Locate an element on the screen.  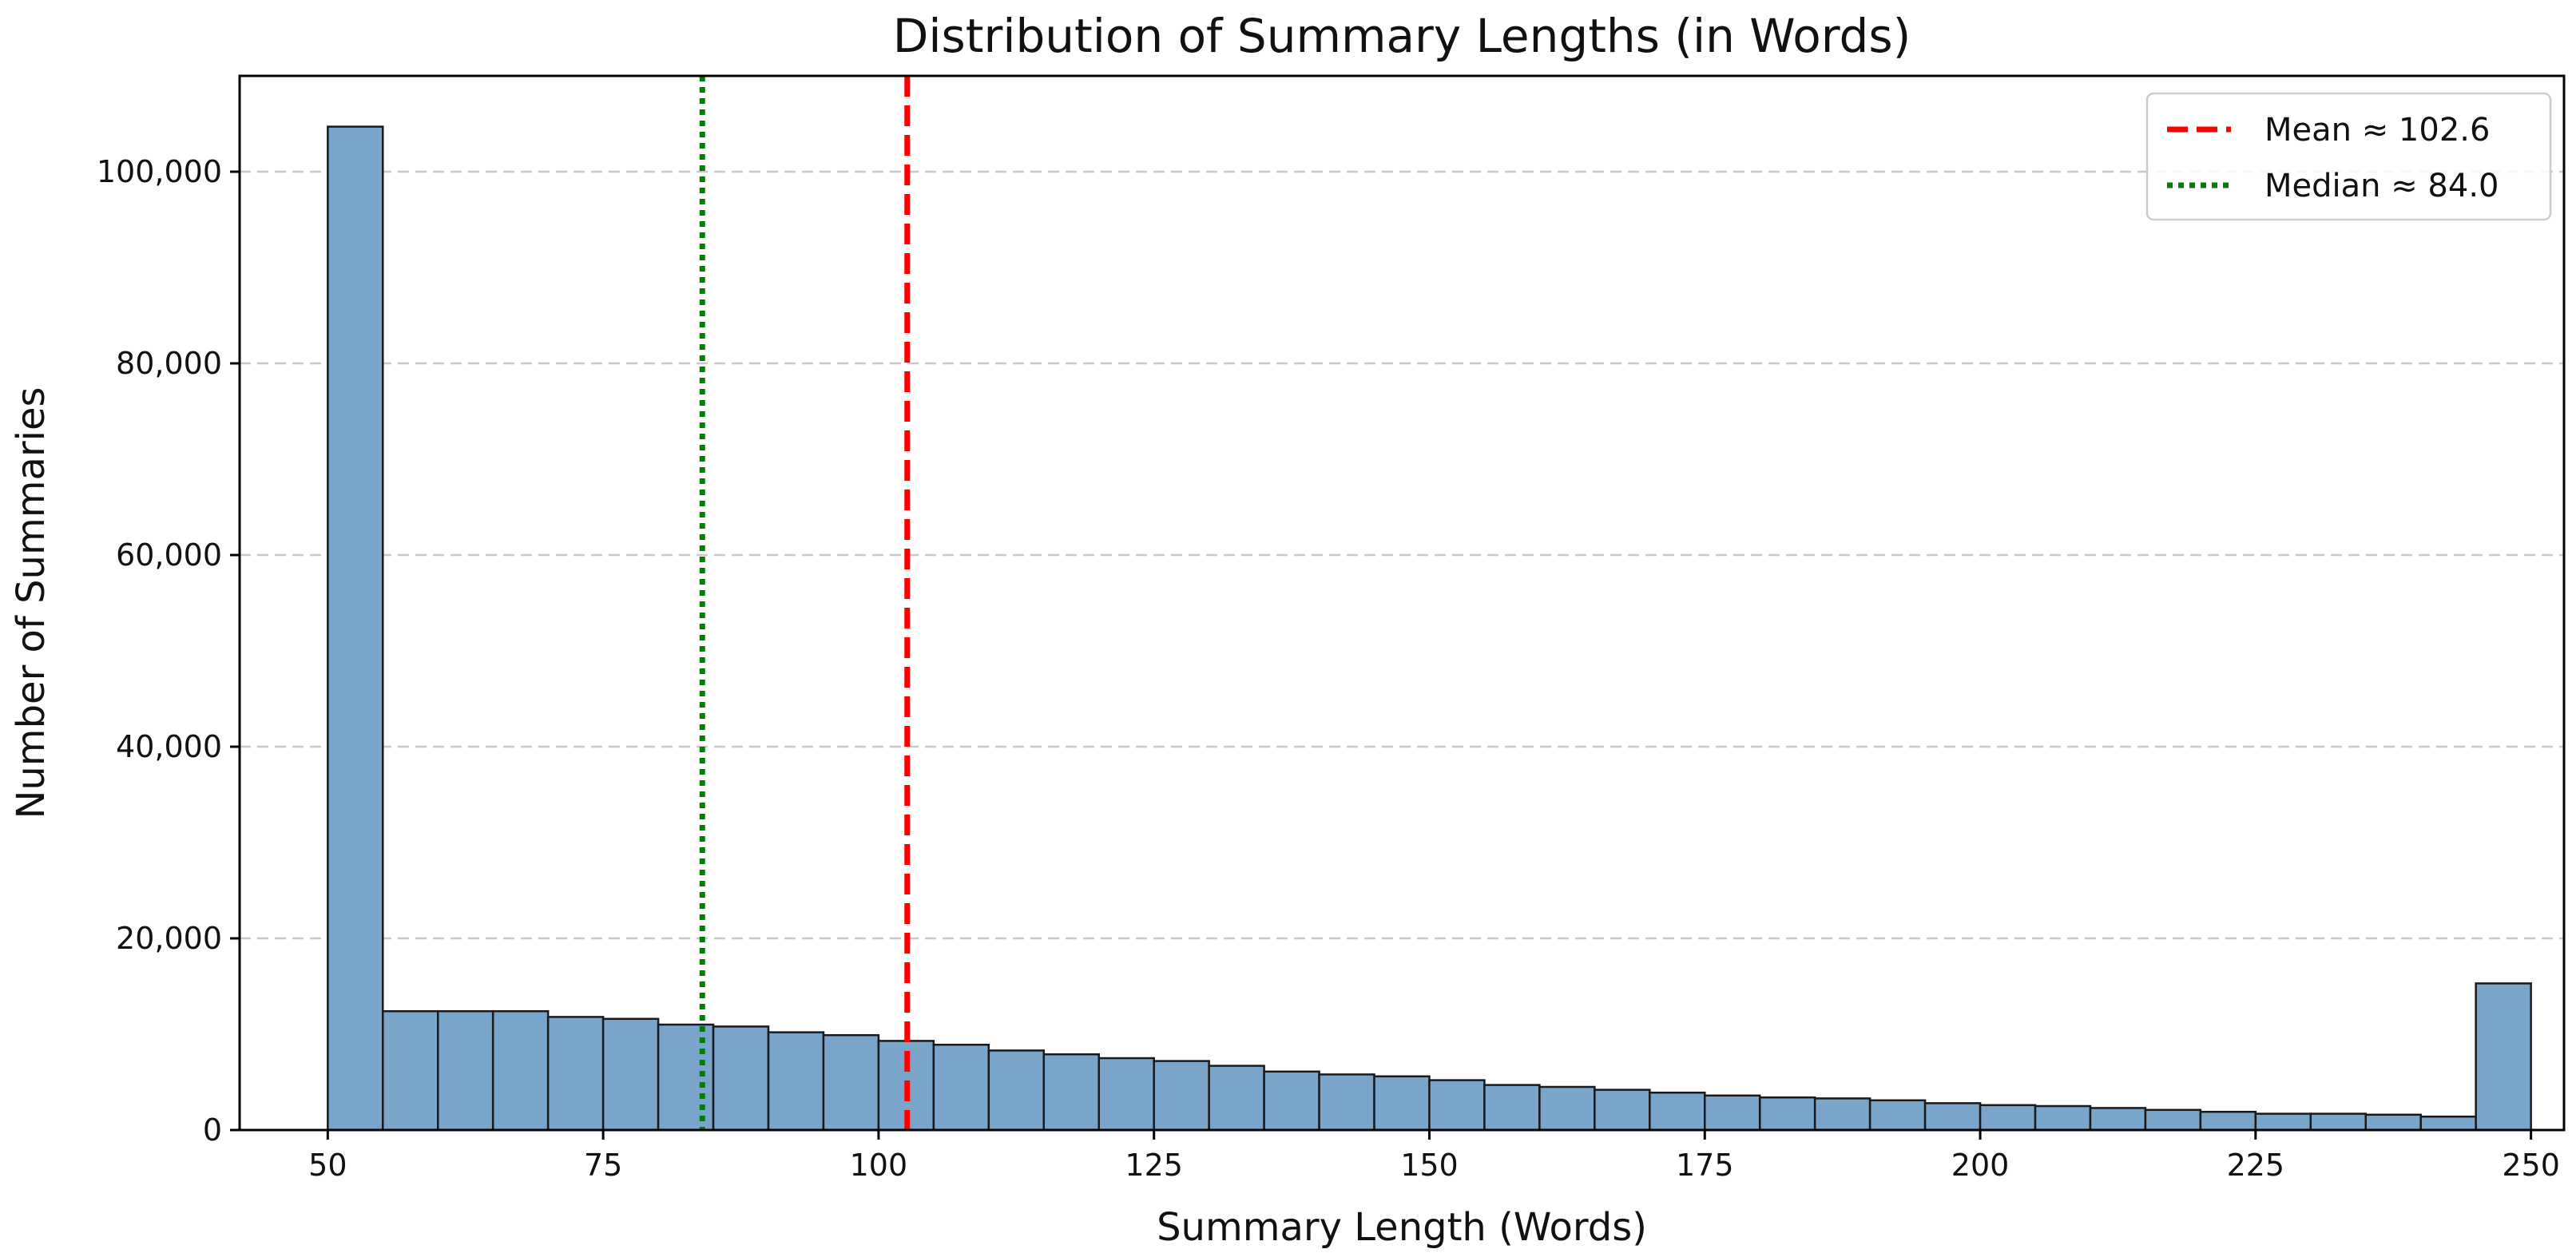
x-tick-label: 250 is located at coordinates (2531, 1165).